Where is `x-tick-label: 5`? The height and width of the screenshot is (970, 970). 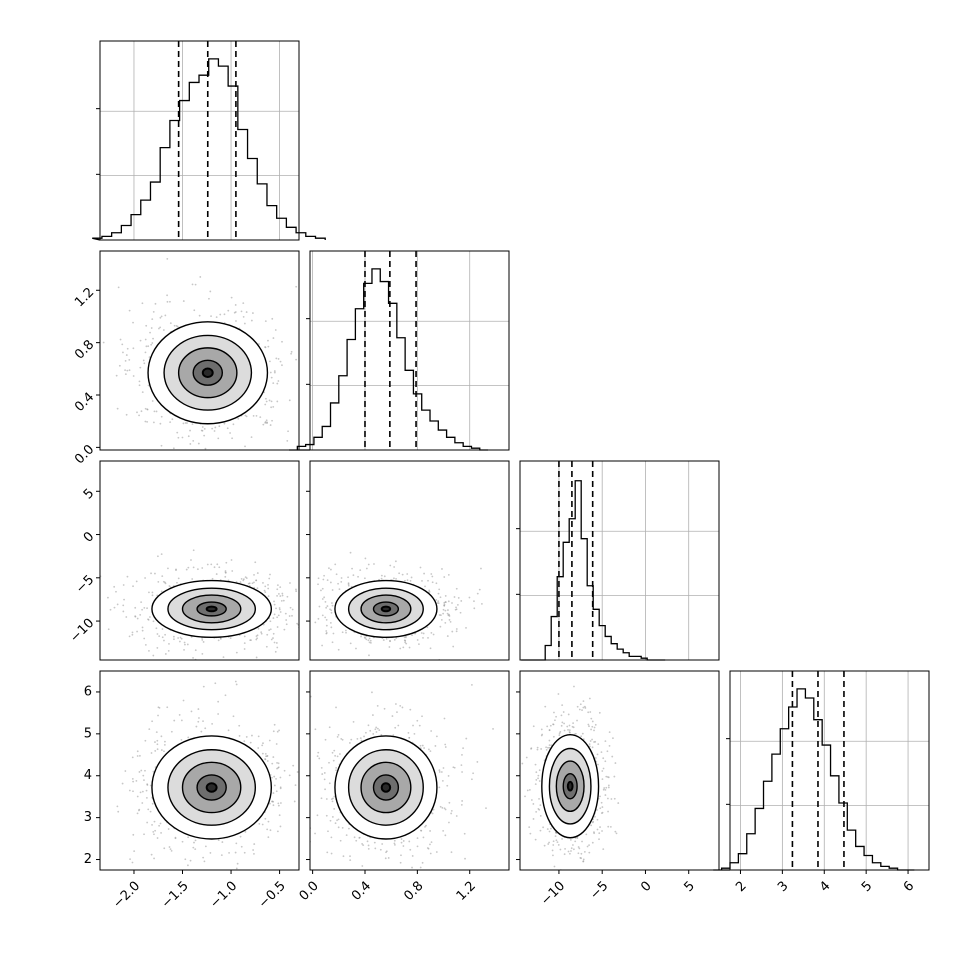
x-tick-label: 5 is located at coordinates (867, 887).